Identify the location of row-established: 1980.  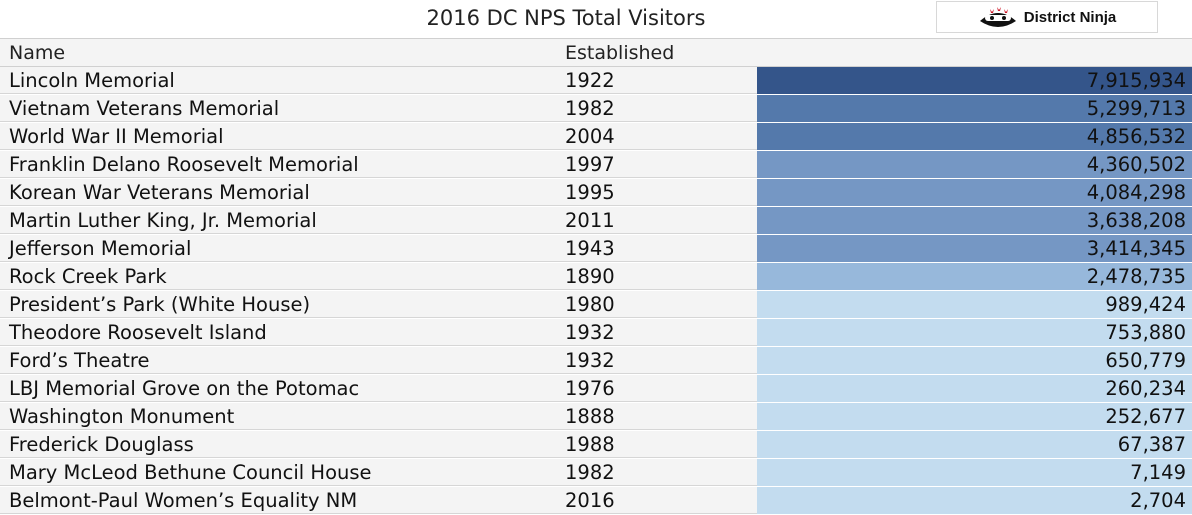
(656, 304).